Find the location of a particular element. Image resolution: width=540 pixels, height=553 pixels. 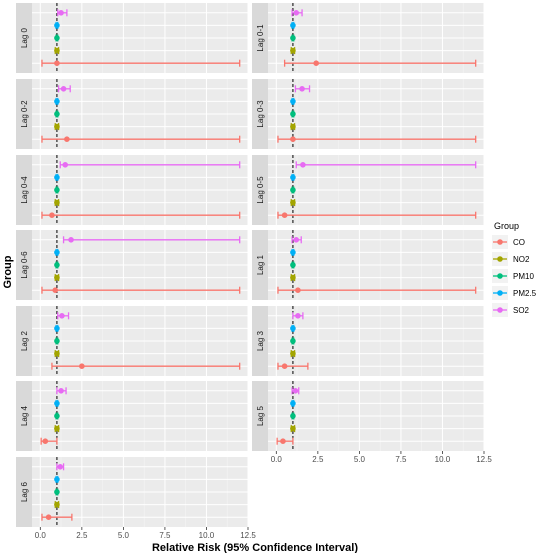

facet-panel: Lag 0 is located at coordinates (132, 38).